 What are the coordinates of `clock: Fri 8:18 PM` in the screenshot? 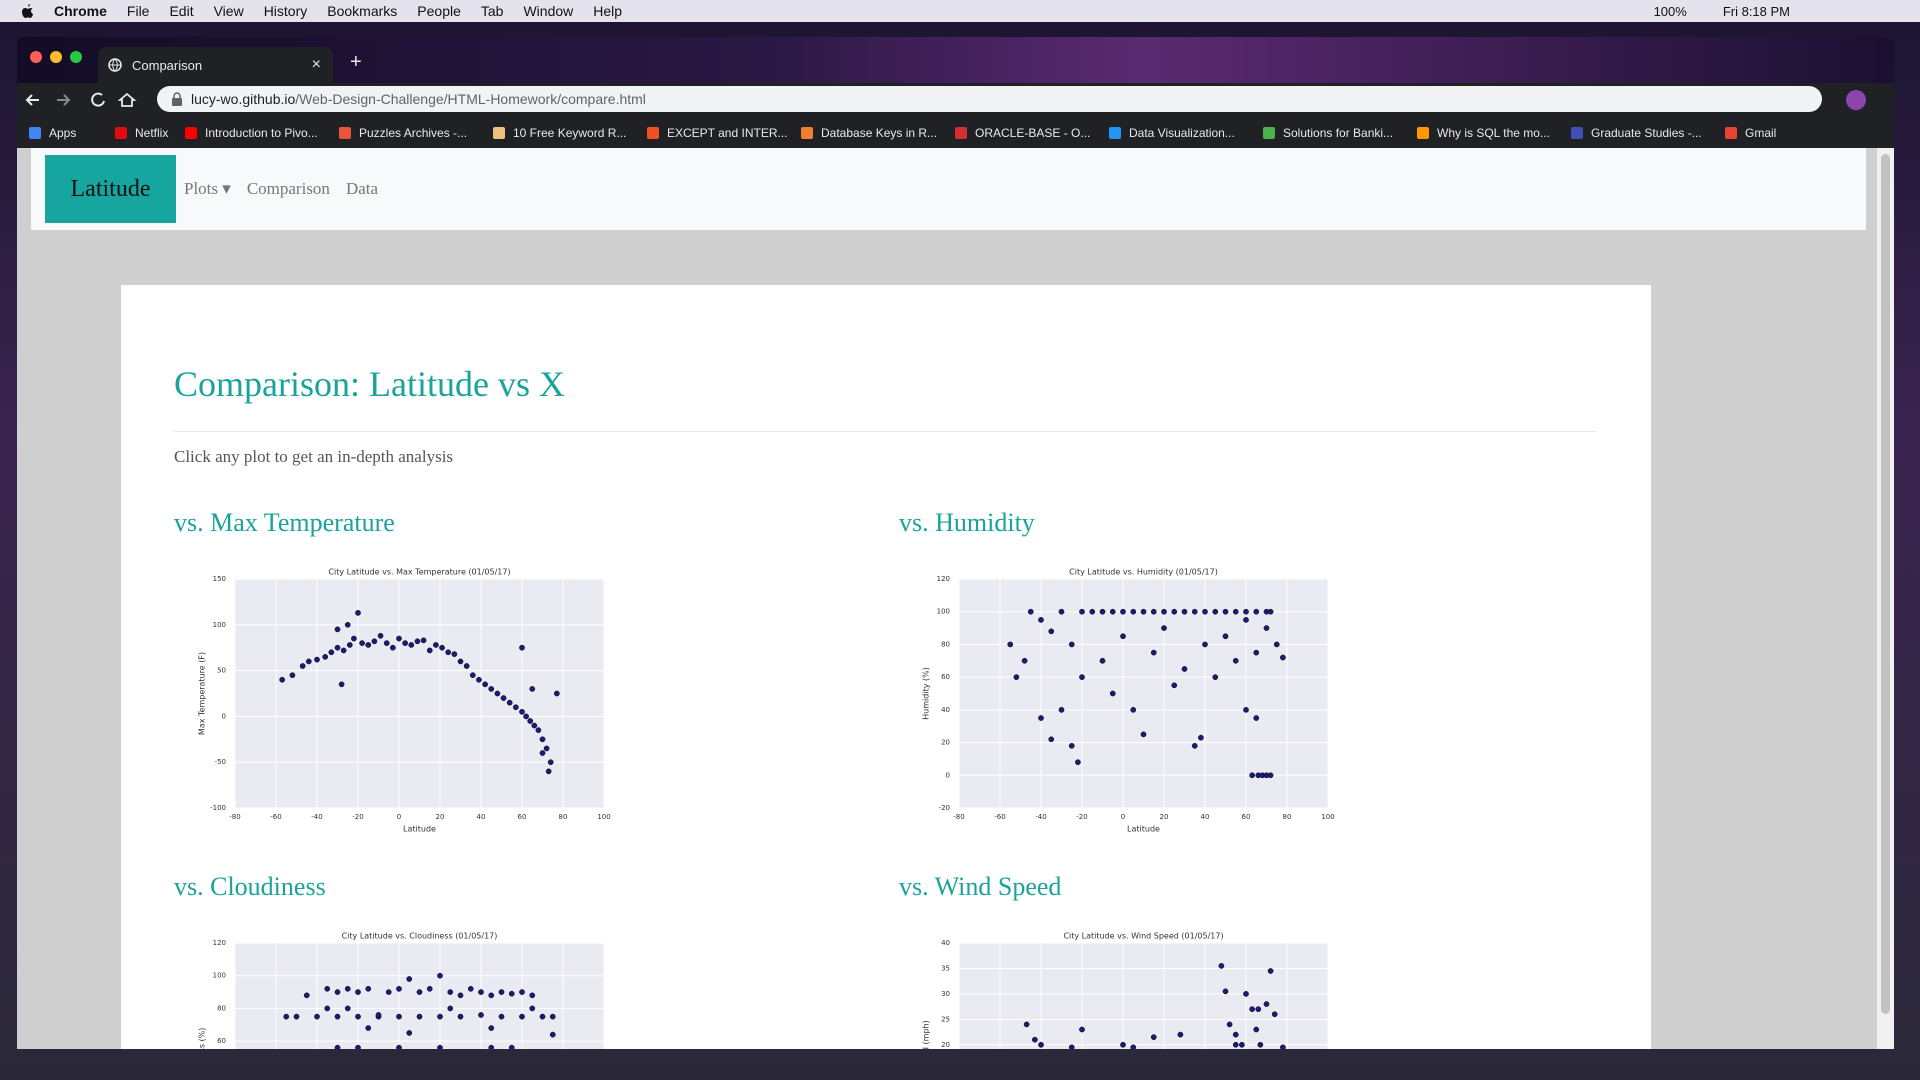 It's located at (1756, 11).